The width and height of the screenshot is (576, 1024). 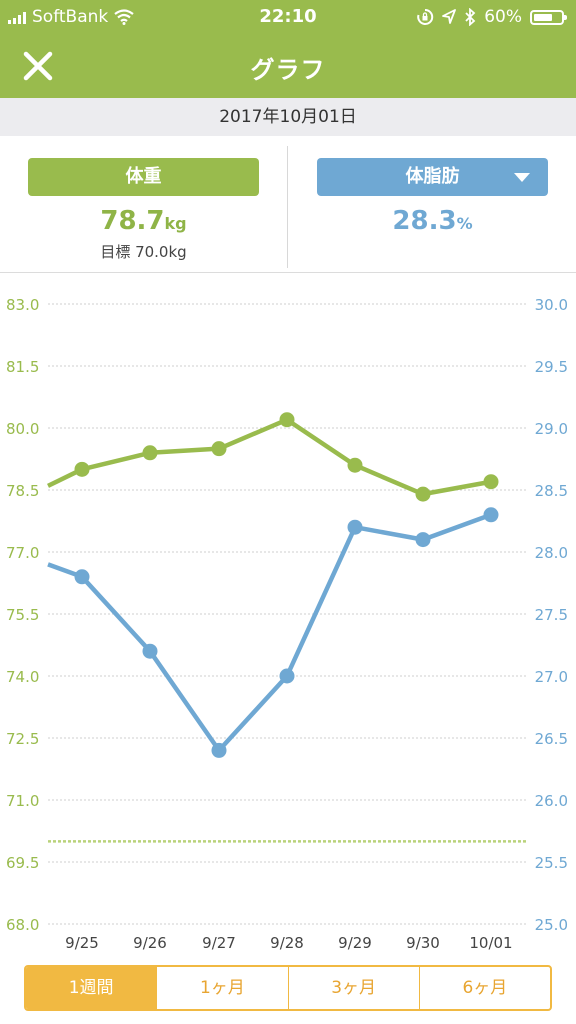 What do you see at coordinates (432, 204) in the screenshot?
I see `body-fat-panel: 体脂肪 28.3%` at bounding box center [432, 204].